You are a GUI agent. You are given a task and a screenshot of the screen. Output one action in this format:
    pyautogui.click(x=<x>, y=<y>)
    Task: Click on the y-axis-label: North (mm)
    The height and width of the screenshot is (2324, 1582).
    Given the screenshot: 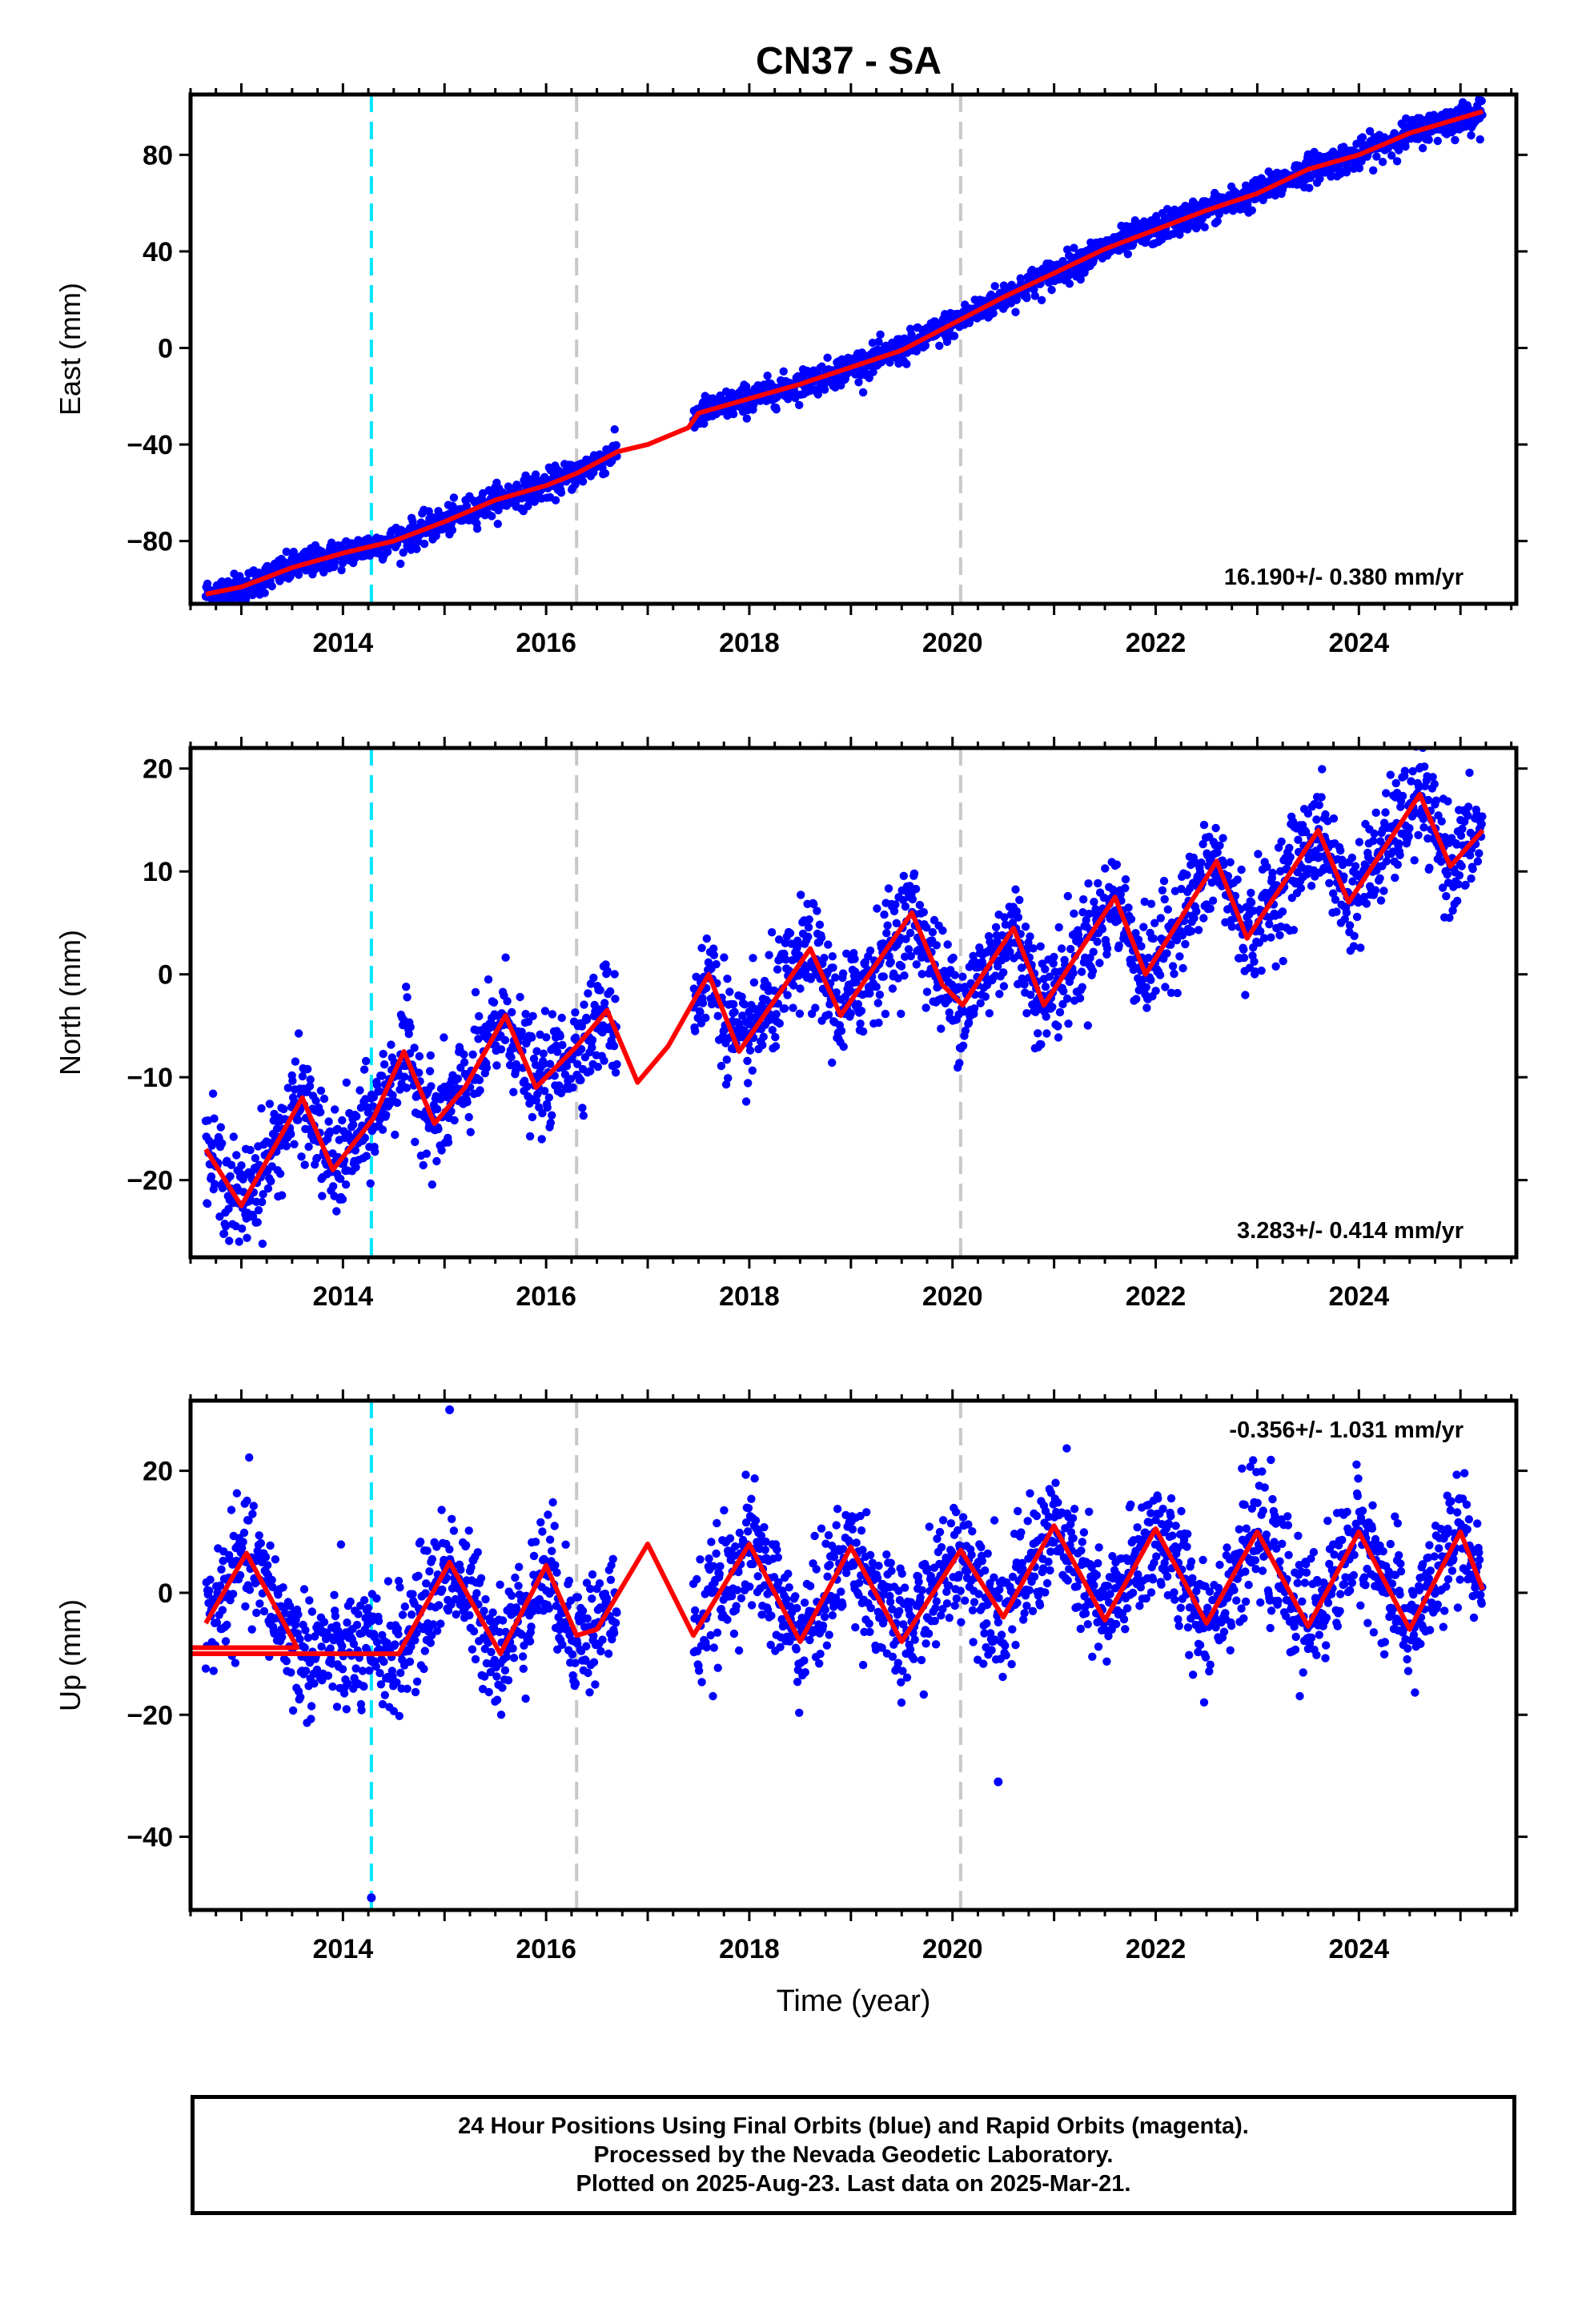 What is the action you would take?
    pyautogui.click(x=70, y=1003)
    